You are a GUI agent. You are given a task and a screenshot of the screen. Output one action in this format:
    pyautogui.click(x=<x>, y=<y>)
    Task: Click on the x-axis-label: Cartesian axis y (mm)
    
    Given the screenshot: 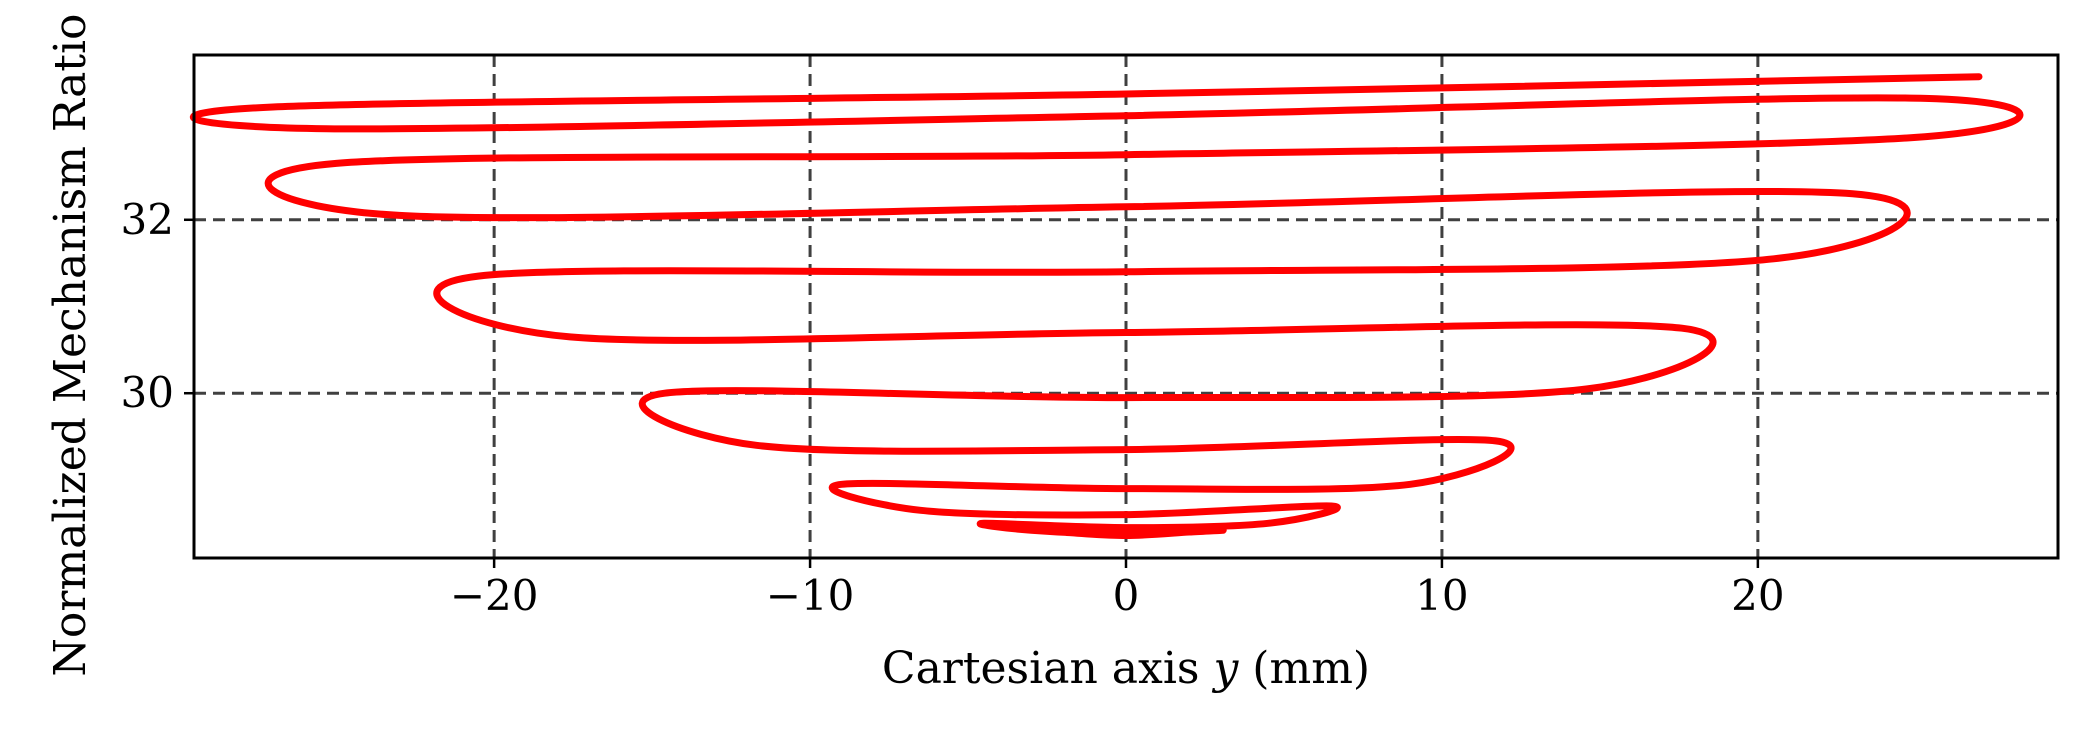 What is the action you would take?
    pyautogui.click(x=1126, y=668)
    